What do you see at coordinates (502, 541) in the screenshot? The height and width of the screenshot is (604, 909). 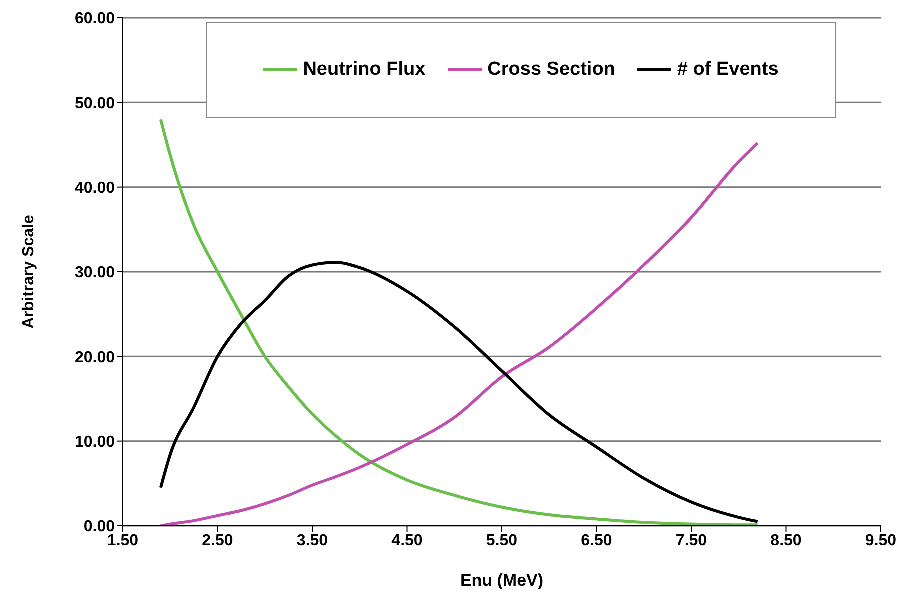 I see `x-tick-label: 5.50` at bounding box center [502, 541].